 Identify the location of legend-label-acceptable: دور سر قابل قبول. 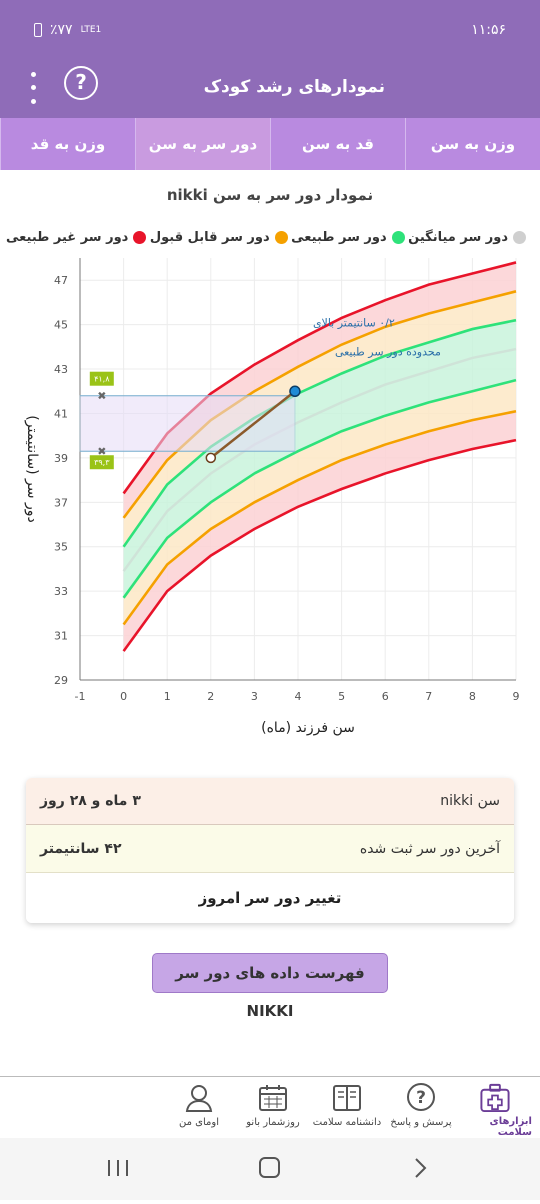
(209, 237).